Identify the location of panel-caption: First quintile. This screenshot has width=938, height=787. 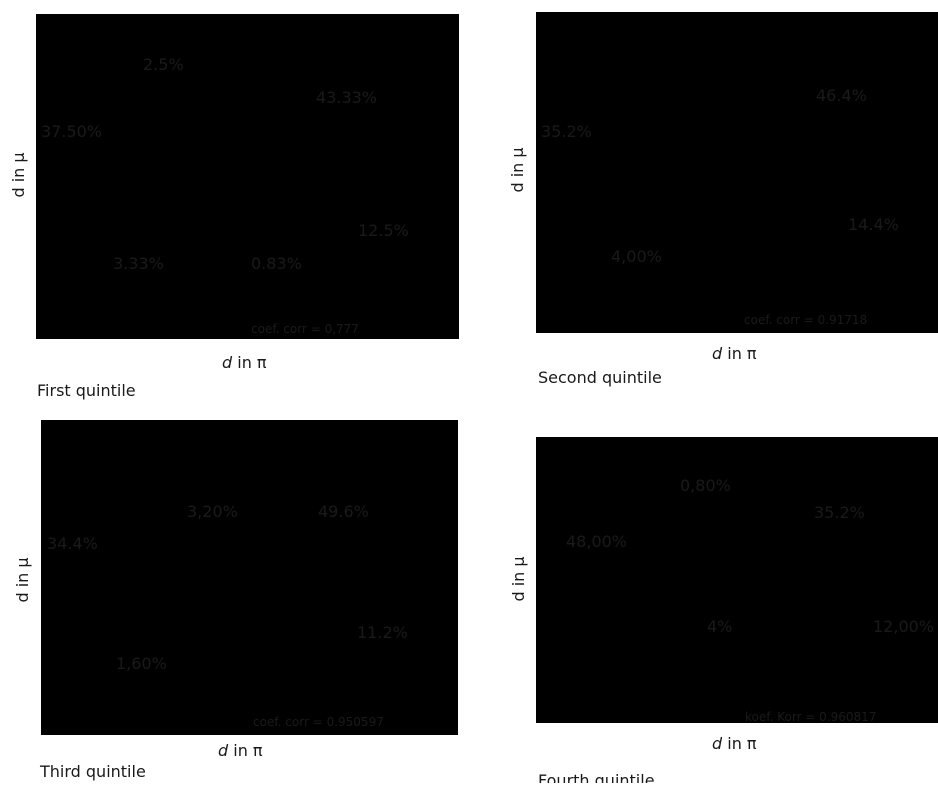
(86, 390).